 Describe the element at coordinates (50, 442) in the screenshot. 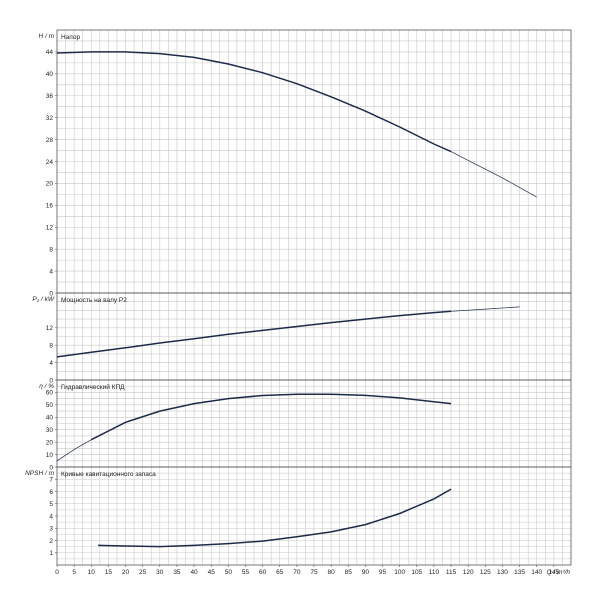

I see `efficiency-y-tick-label: 20` at that location.